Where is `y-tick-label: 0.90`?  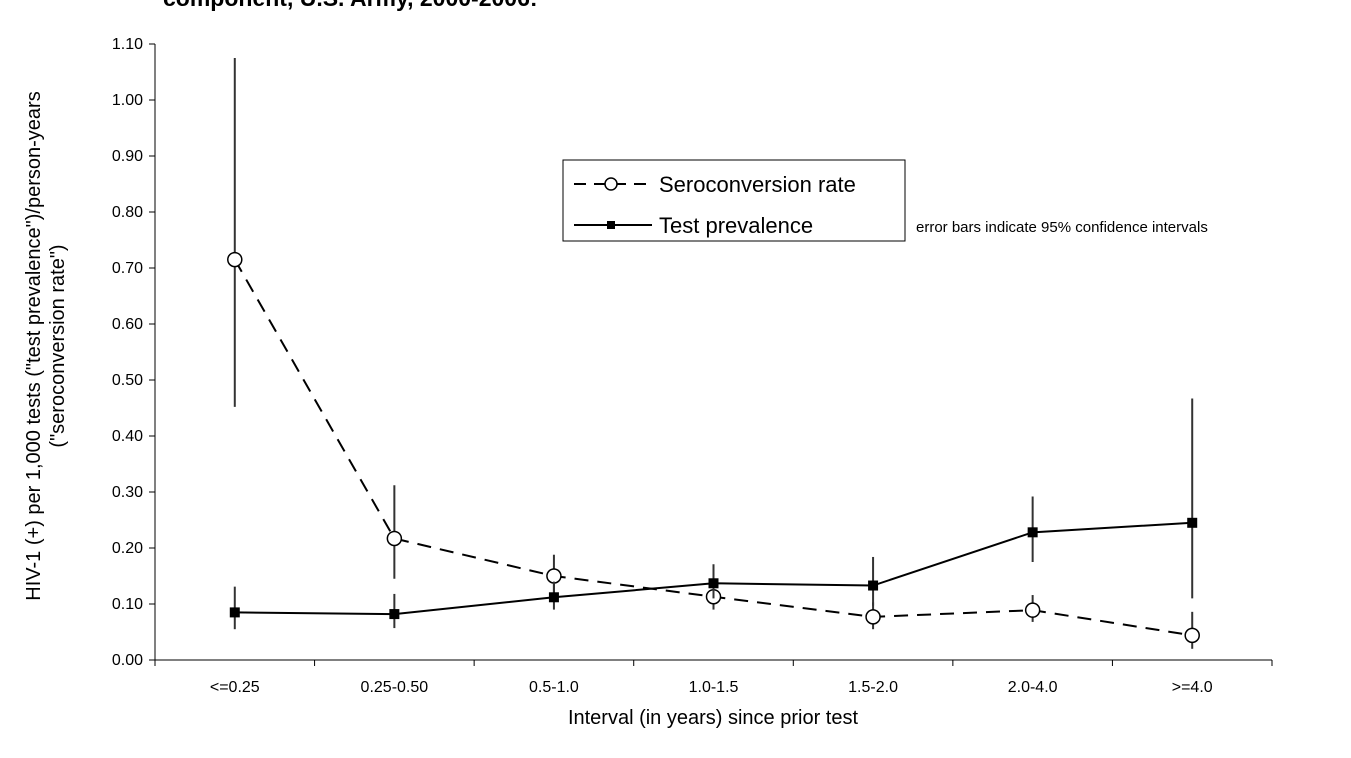
y-tick-label: 0.90 is located at coordinates (127, 156).